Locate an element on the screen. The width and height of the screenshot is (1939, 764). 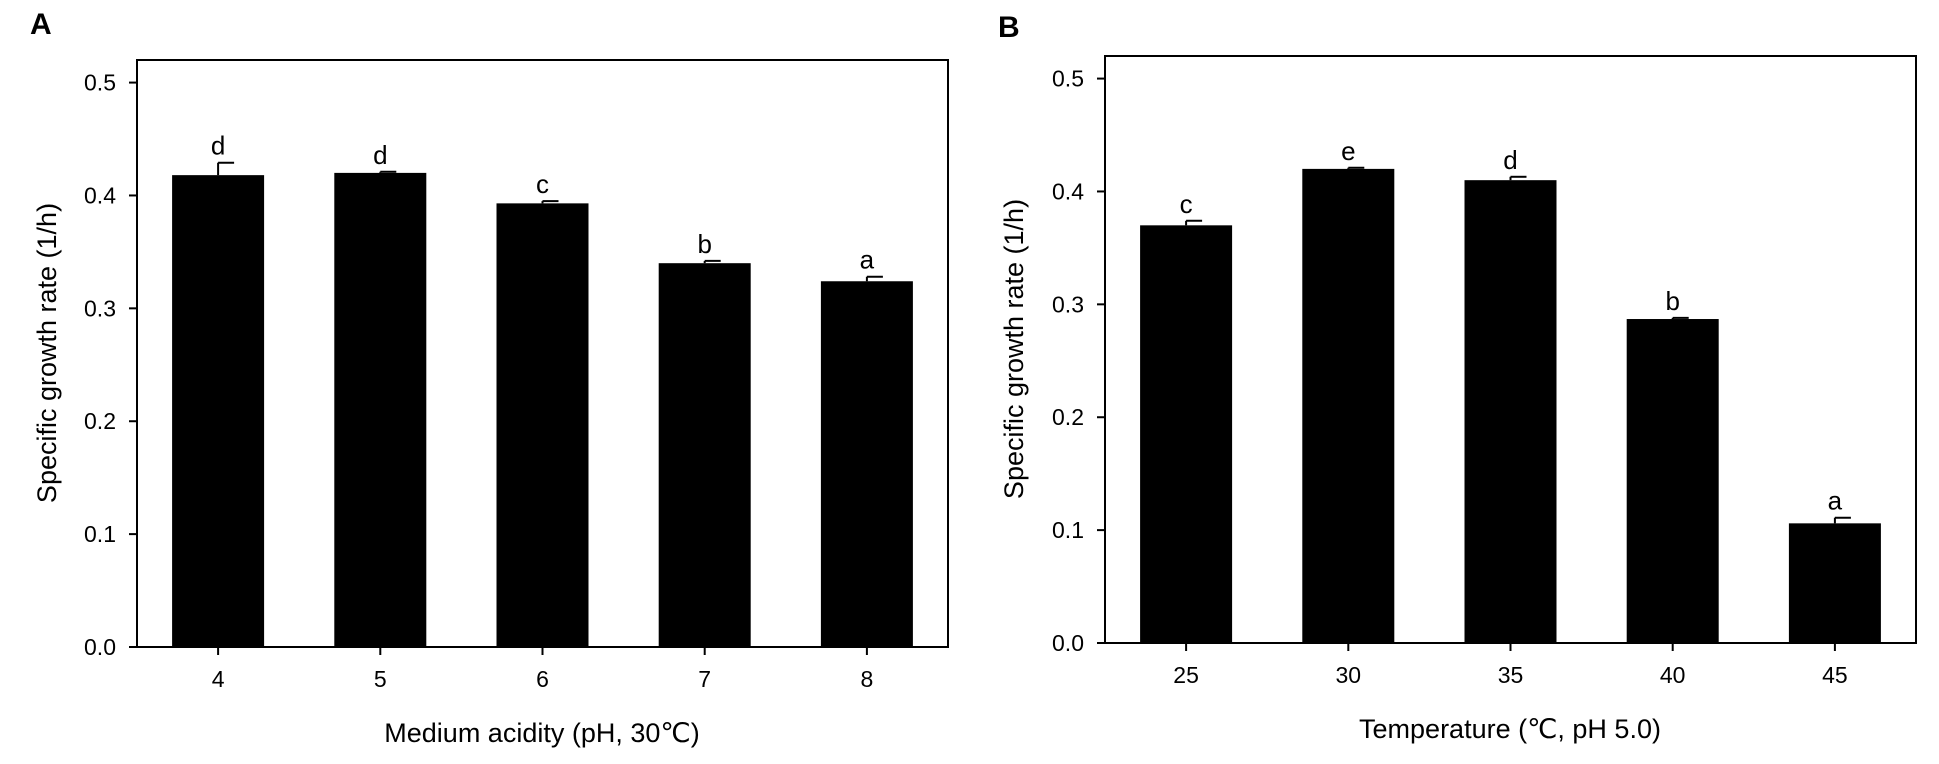
x-axis-label: Medium acidity (pH, 30℃) is located at coordinates (541, 733).